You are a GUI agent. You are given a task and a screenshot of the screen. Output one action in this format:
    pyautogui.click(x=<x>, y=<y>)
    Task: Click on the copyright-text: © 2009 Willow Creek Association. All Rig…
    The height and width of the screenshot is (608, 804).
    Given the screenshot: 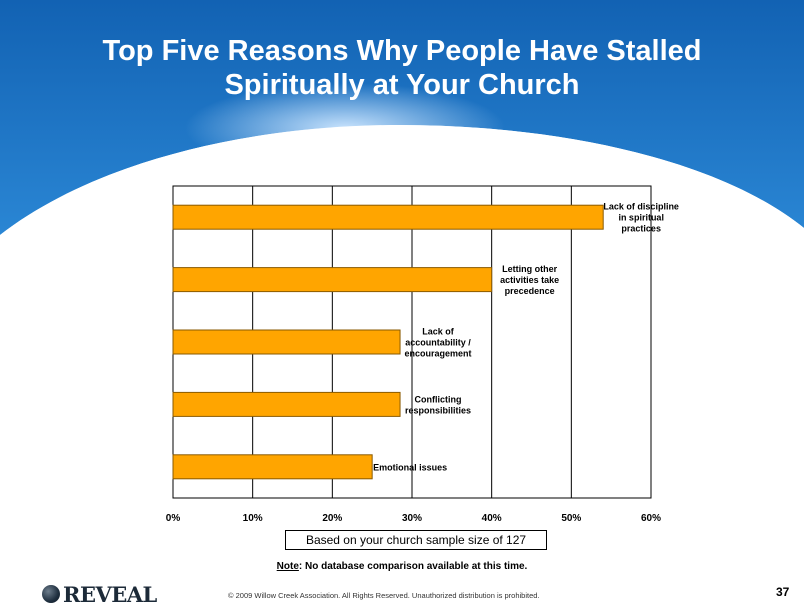 What is the action you would take?
    pyautogui.click(x=384, y=595)
    